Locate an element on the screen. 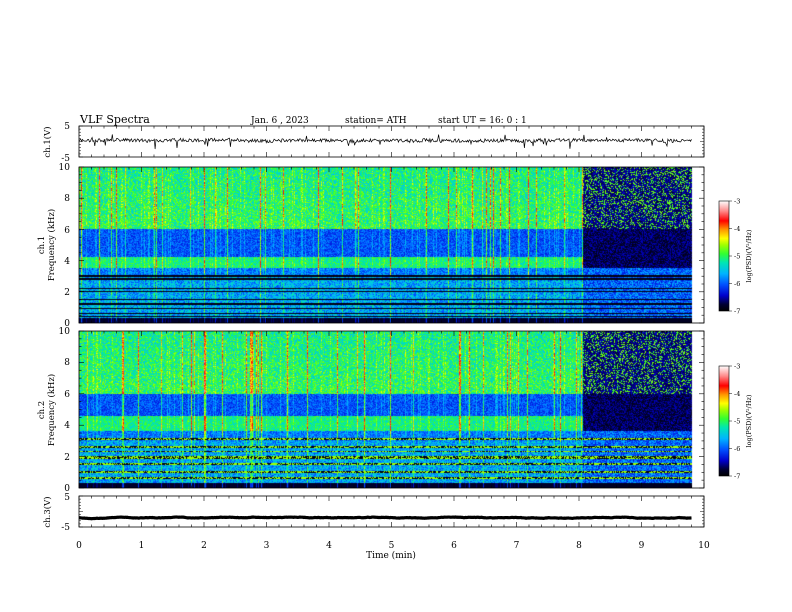 The height and width of the screenshot is (612, 792). ch2-ytick-8: 8 is located at coordinates (67, 363).